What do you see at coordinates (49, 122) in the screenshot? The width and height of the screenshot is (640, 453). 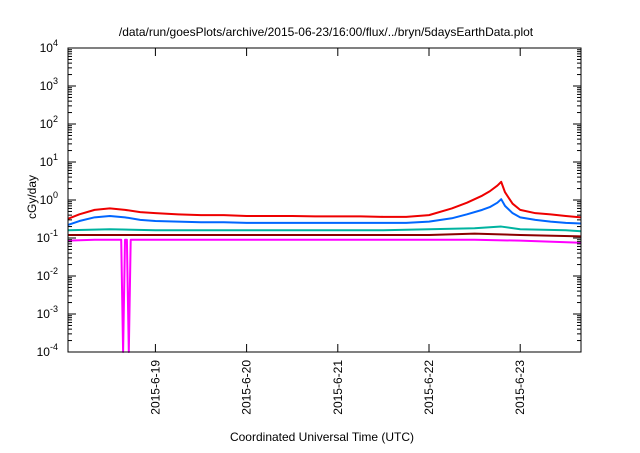 I see `y-tick-label: 10²` at bounding box center [49, 122].